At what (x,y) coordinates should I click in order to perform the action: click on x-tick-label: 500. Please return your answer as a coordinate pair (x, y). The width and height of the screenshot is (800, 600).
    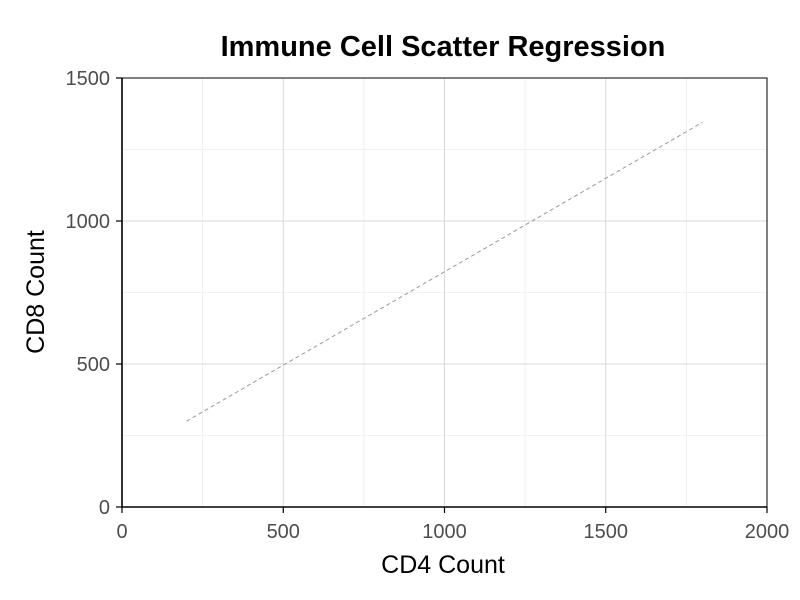
    Looking at the image, I should click on (283, 532).